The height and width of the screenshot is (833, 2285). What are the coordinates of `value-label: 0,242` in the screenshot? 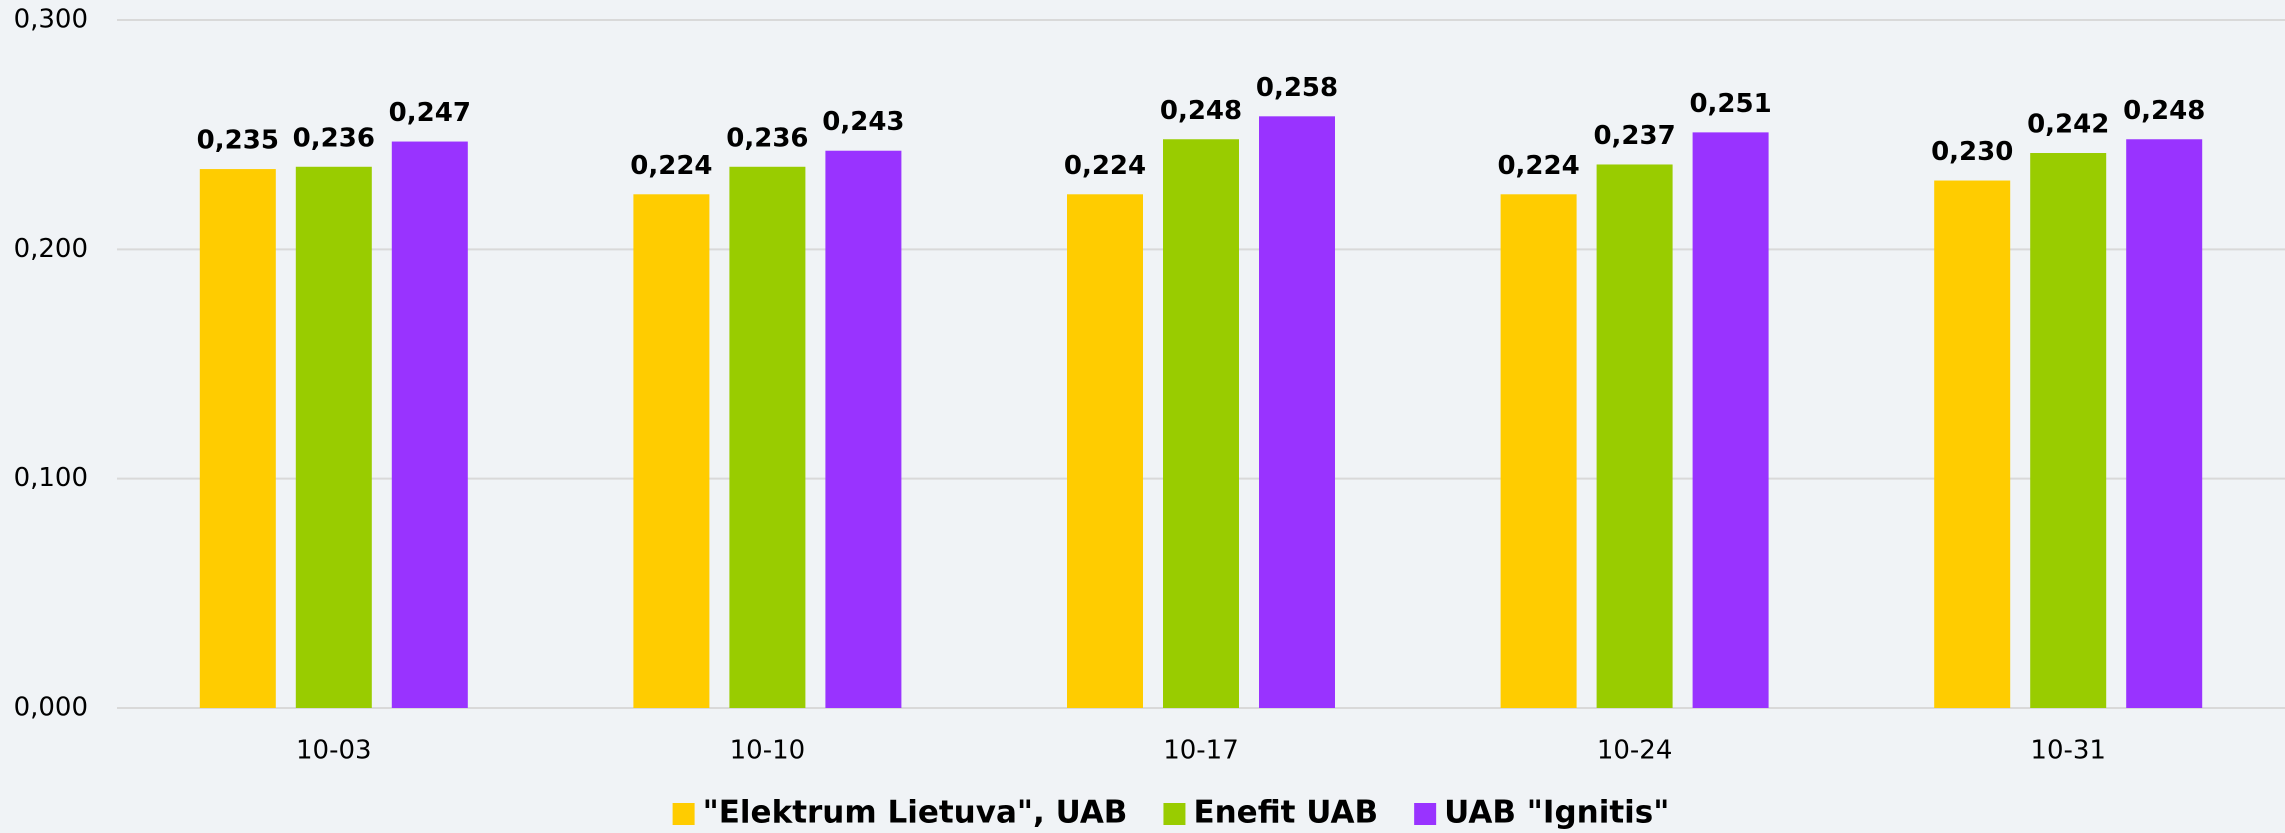 It's located at (2068, 125).